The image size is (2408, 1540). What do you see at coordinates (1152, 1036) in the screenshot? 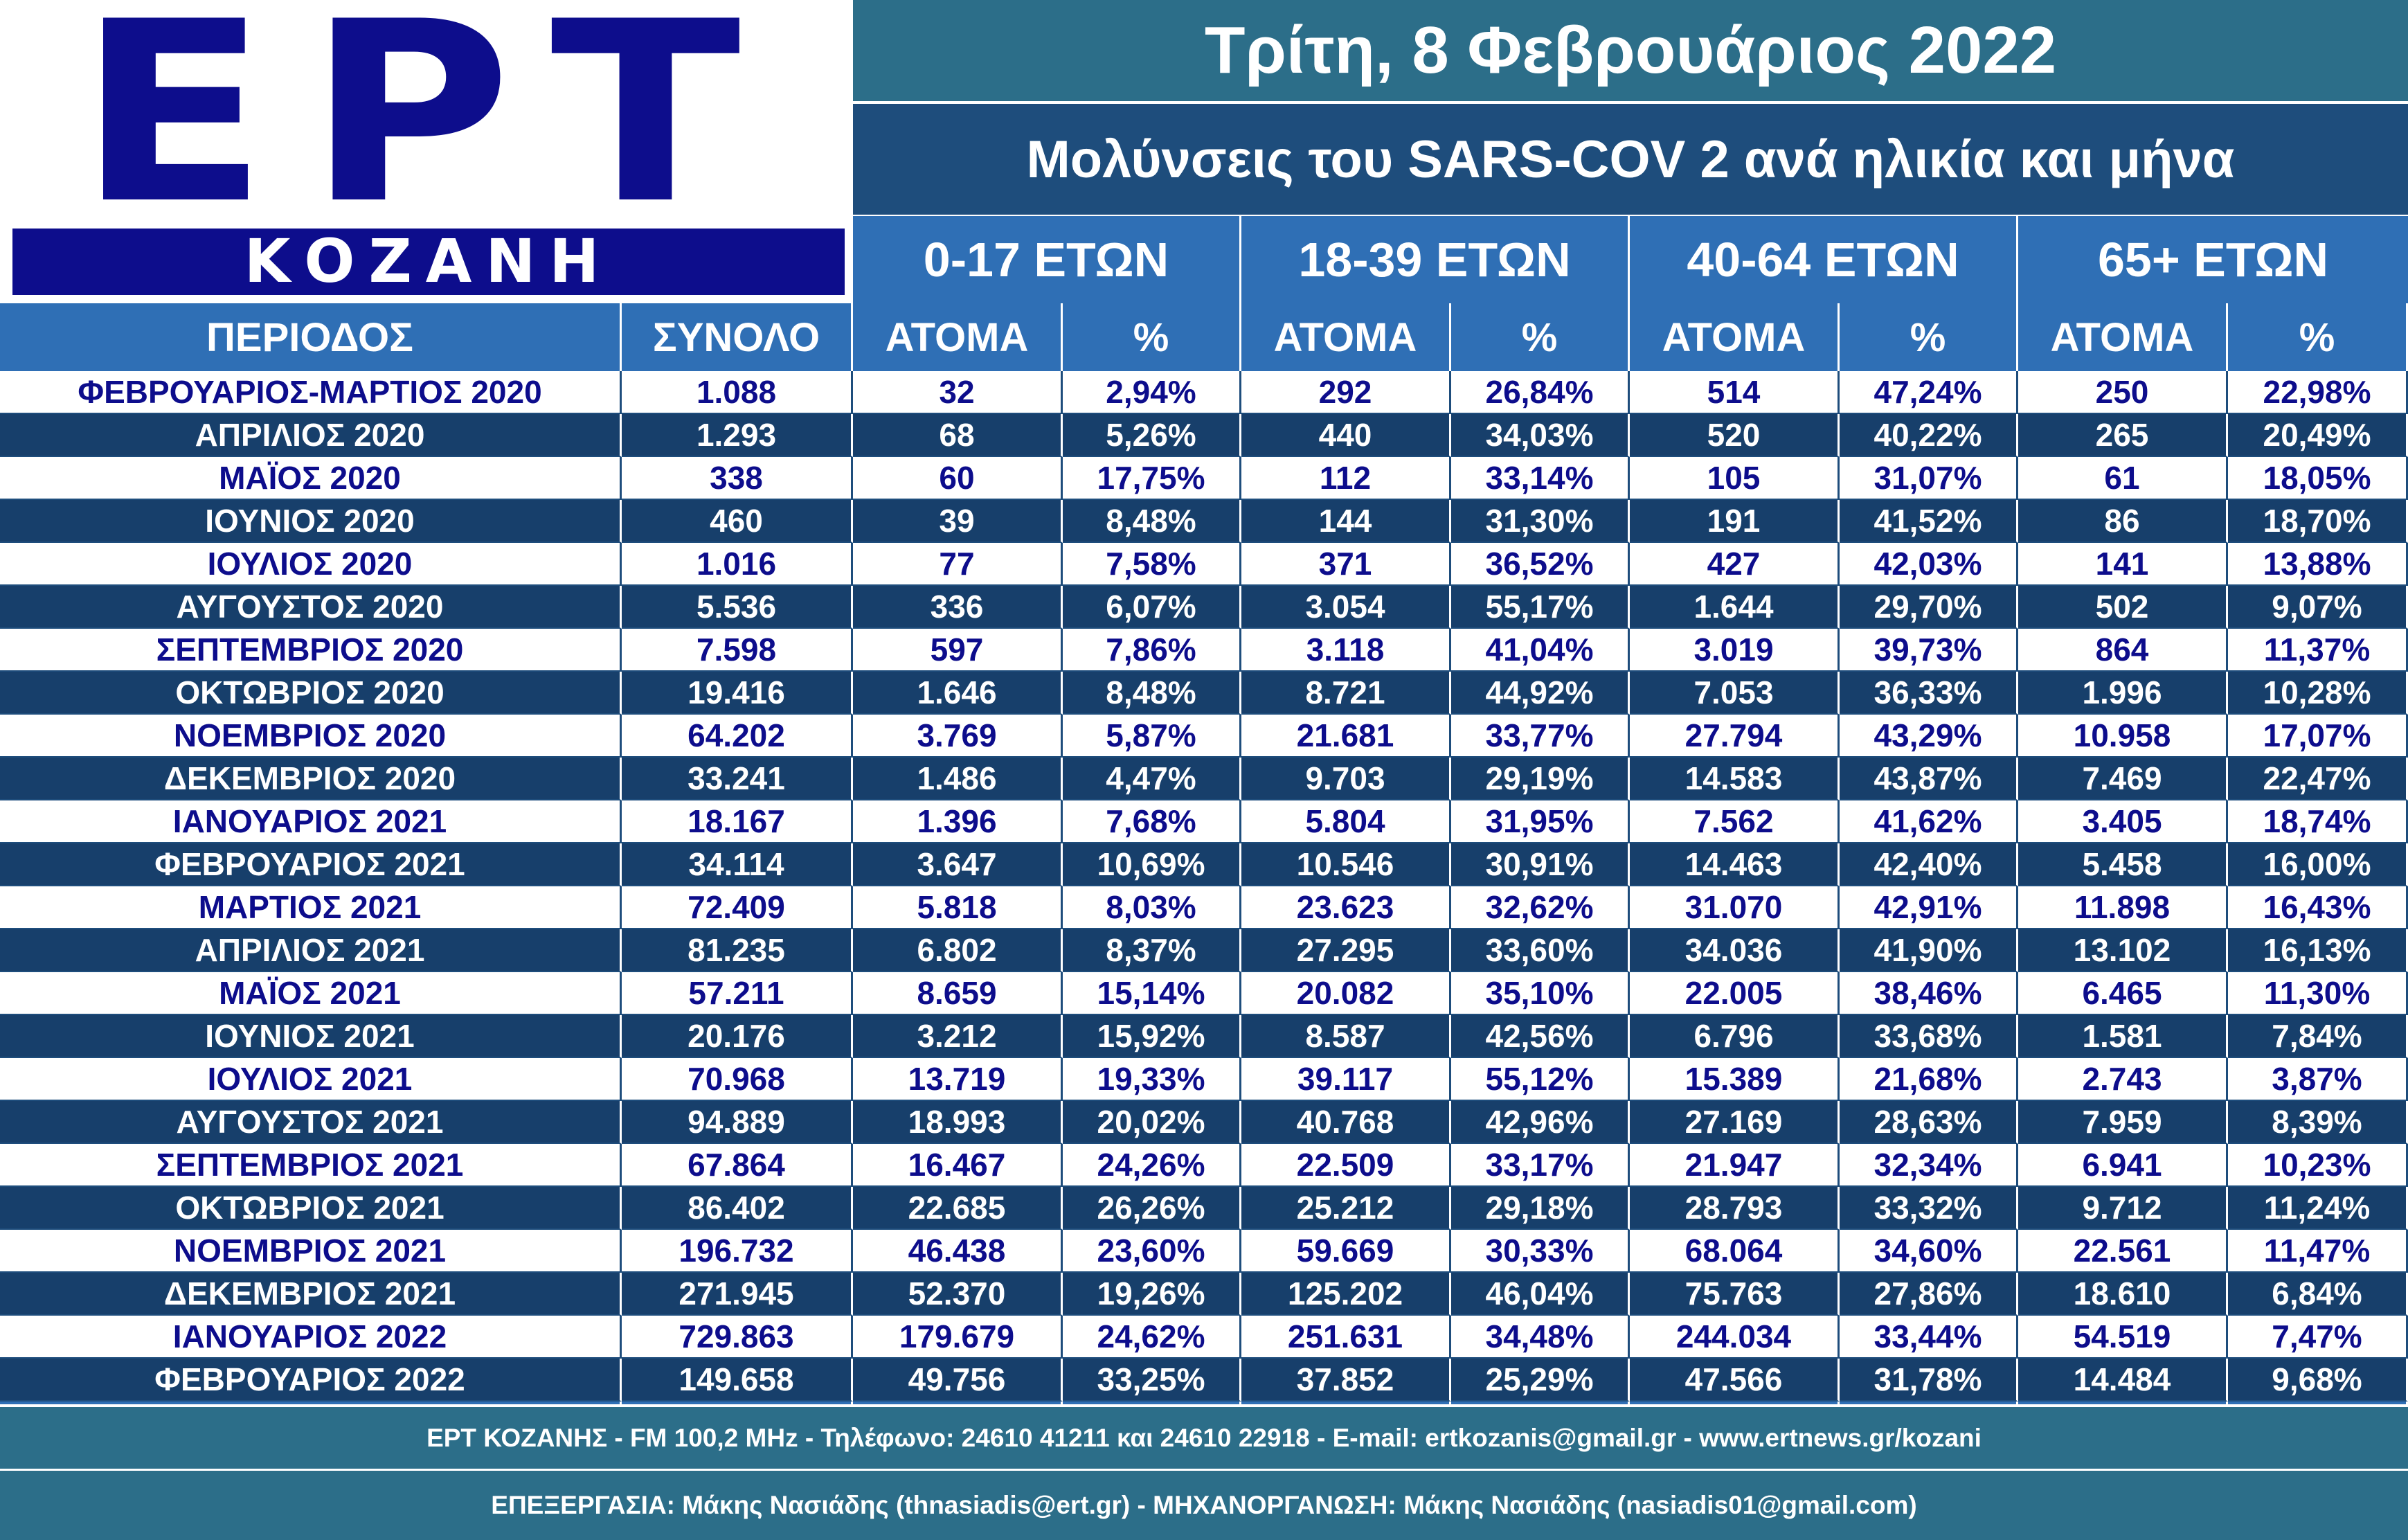
I see `cell-pct-0-17: 15,92%` at bounding box center [1152, 1036].